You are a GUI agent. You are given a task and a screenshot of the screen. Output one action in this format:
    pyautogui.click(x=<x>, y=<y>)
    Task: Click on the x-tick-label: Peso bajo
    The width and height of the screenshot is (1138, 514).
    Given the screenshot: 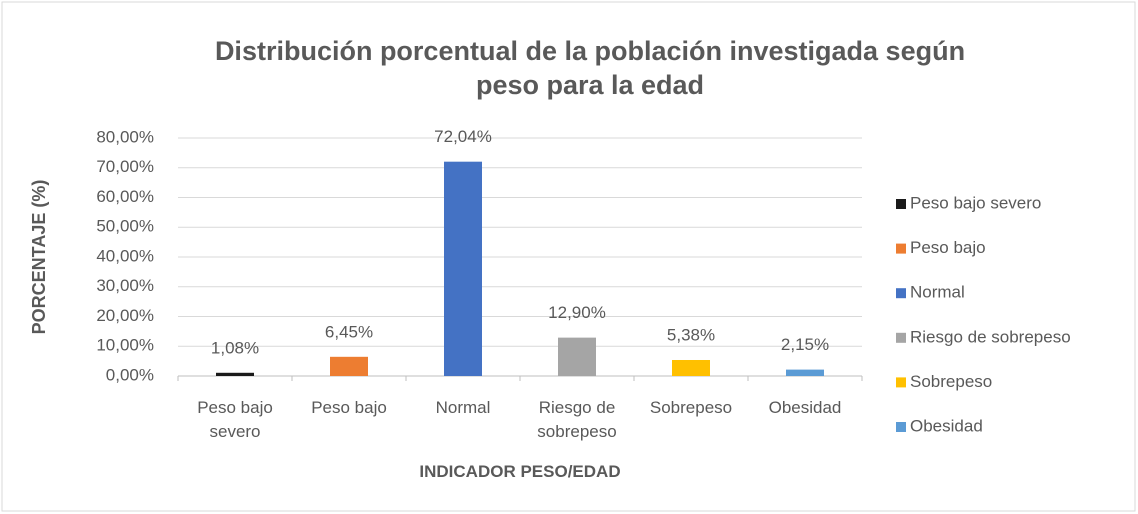 What is the action you would take?
    pyautogui.click(x=349, y=407)
    